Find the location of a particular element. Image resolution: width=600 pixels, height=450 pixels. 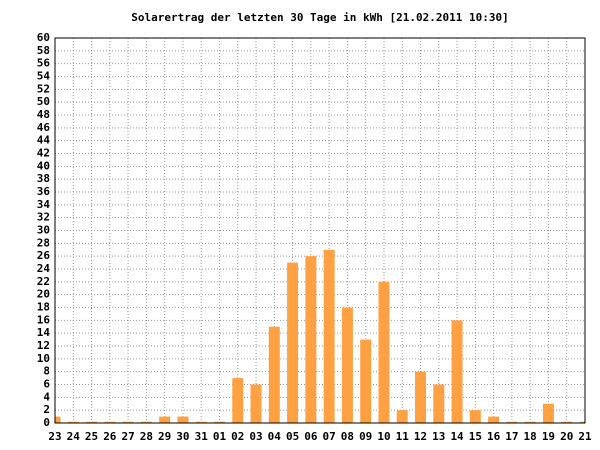

x-tick-label: 30 is located at coordinates (182, 436).